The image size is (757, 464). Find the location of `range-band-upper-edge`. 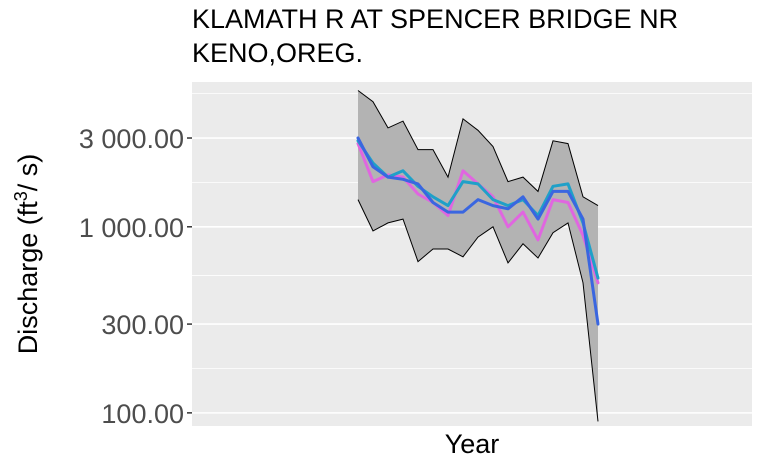

range-band-upper-edge is located at coordinates (478, 148).